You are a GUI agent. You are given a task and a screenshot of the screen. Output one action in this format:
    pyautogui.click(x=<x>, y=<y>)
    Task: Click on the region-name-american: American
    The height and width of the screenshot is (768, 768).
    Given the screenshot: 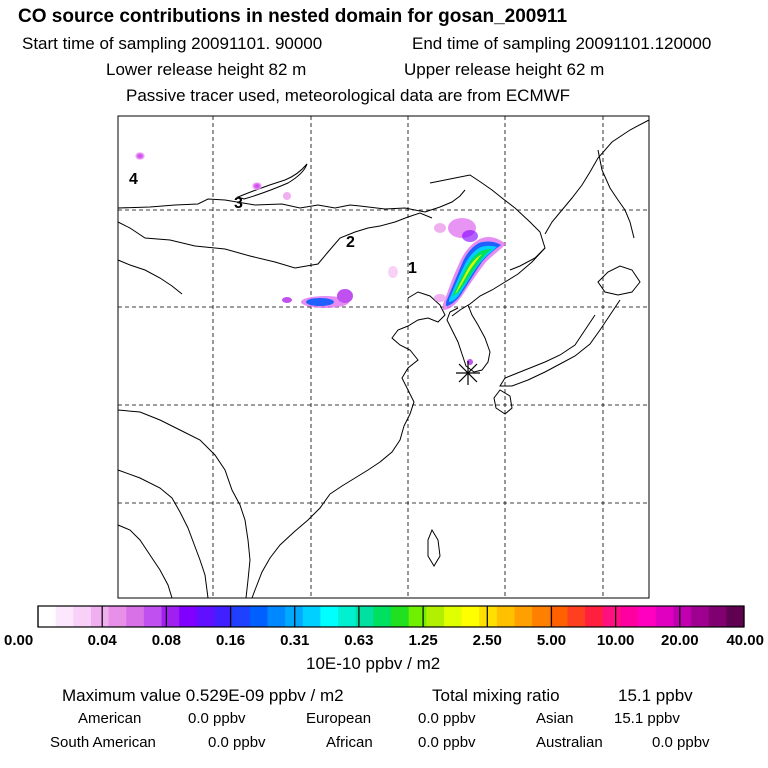 What is the action you would take?
    pyautogui.click(x=110, y=718)
    